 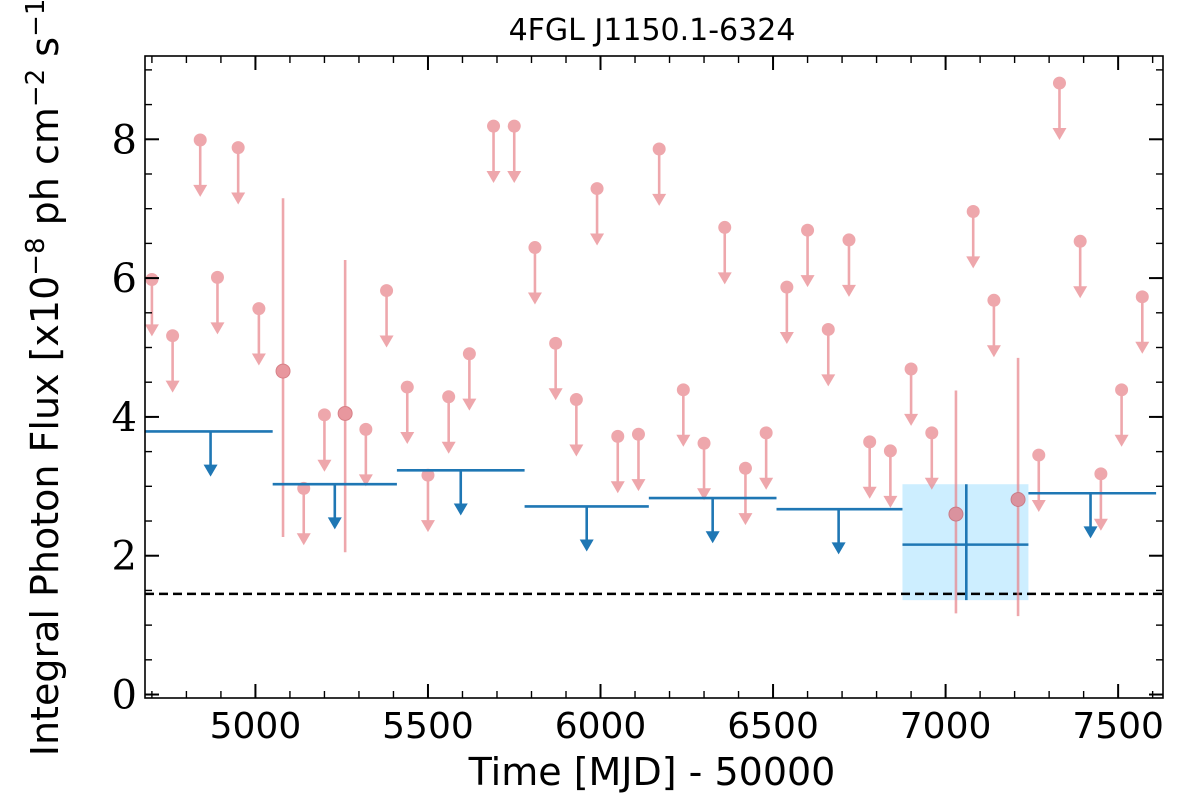 I want to click on x-tick-label: 6000, so click(x=601, y=726).